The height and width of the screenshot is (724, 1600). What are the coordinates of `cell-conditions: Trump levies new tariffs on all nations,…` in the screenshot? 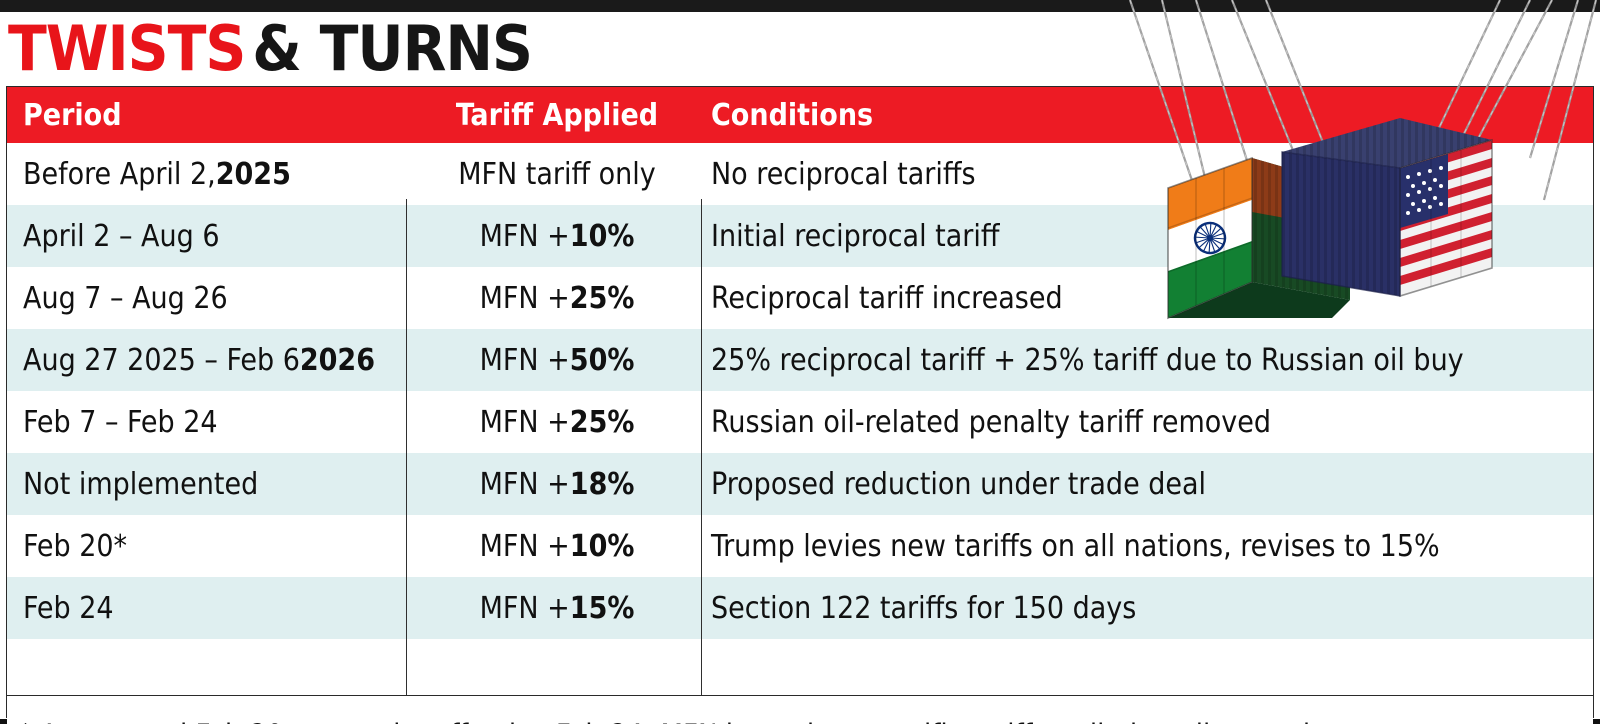 It's located at (1075, 546).